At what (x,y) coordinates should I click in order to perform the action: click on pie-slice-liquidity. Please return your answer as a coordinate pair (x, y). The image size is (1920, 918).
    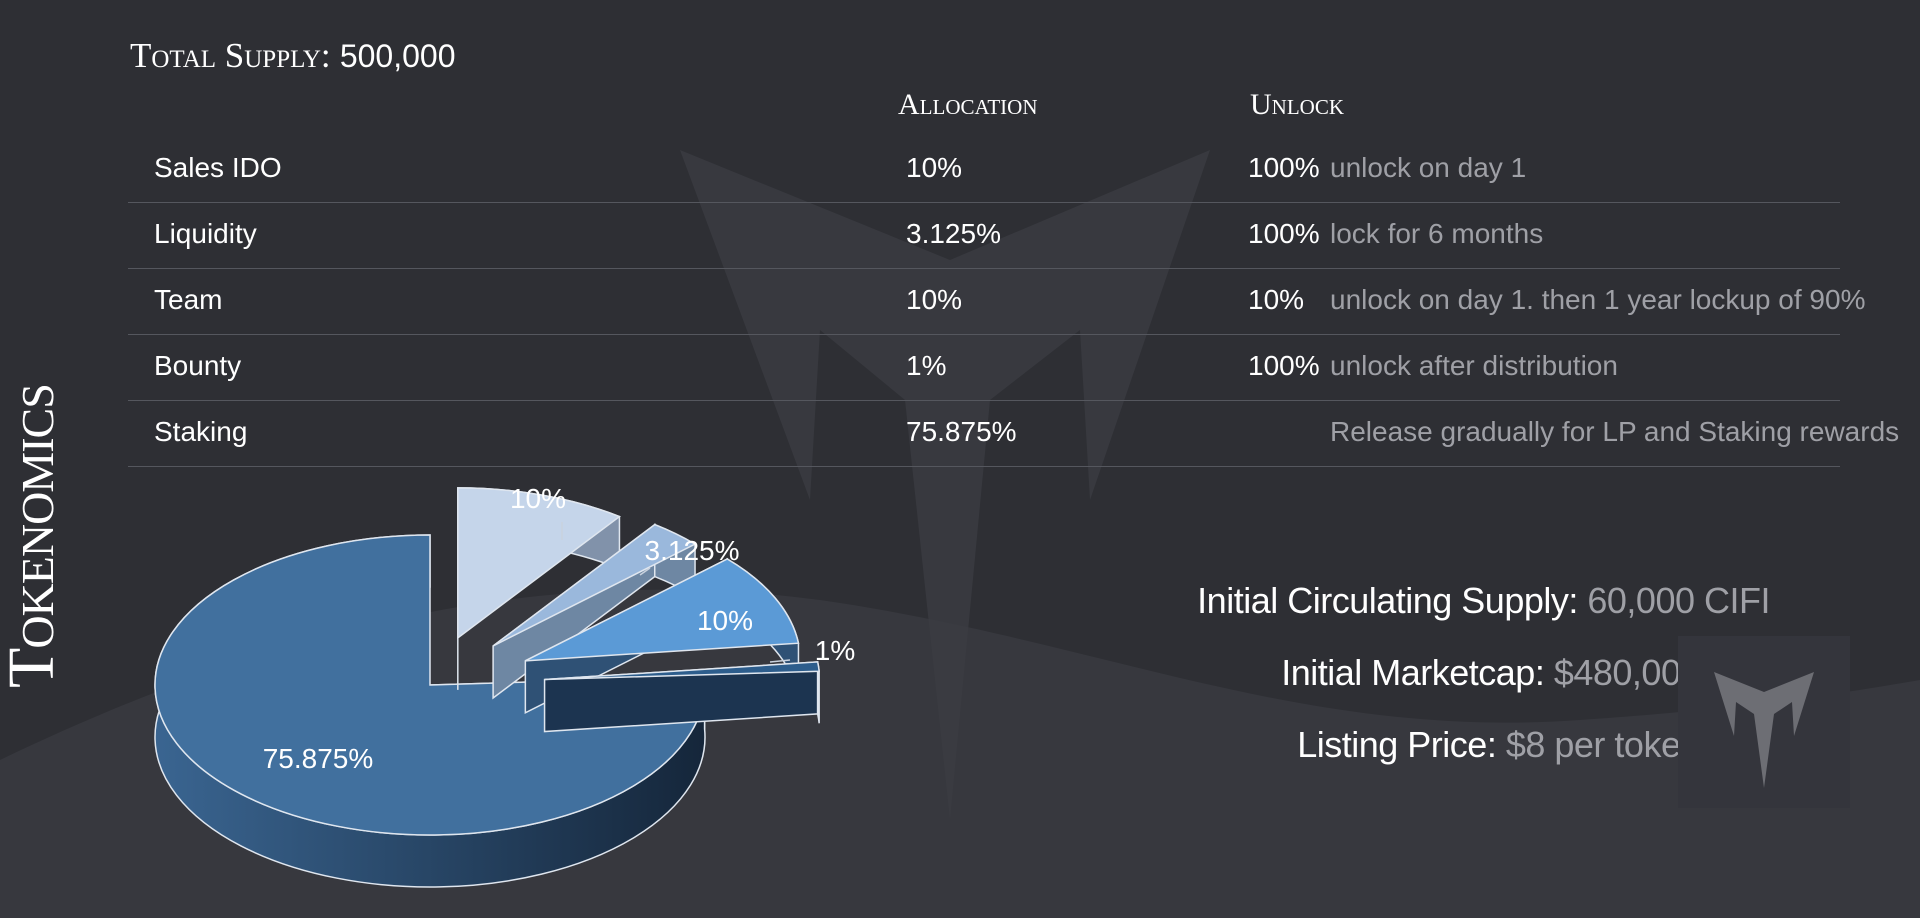
    Looking at the image, I should click on (594, 611).